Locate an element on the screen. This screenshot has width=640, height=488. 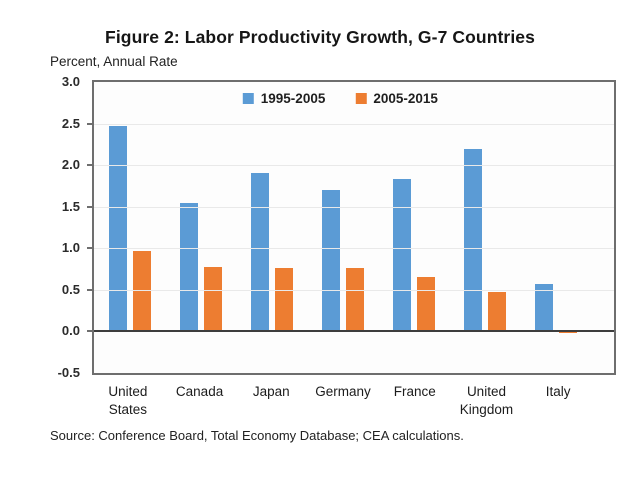
zero-axis-line is located at coordinates (354, 331).